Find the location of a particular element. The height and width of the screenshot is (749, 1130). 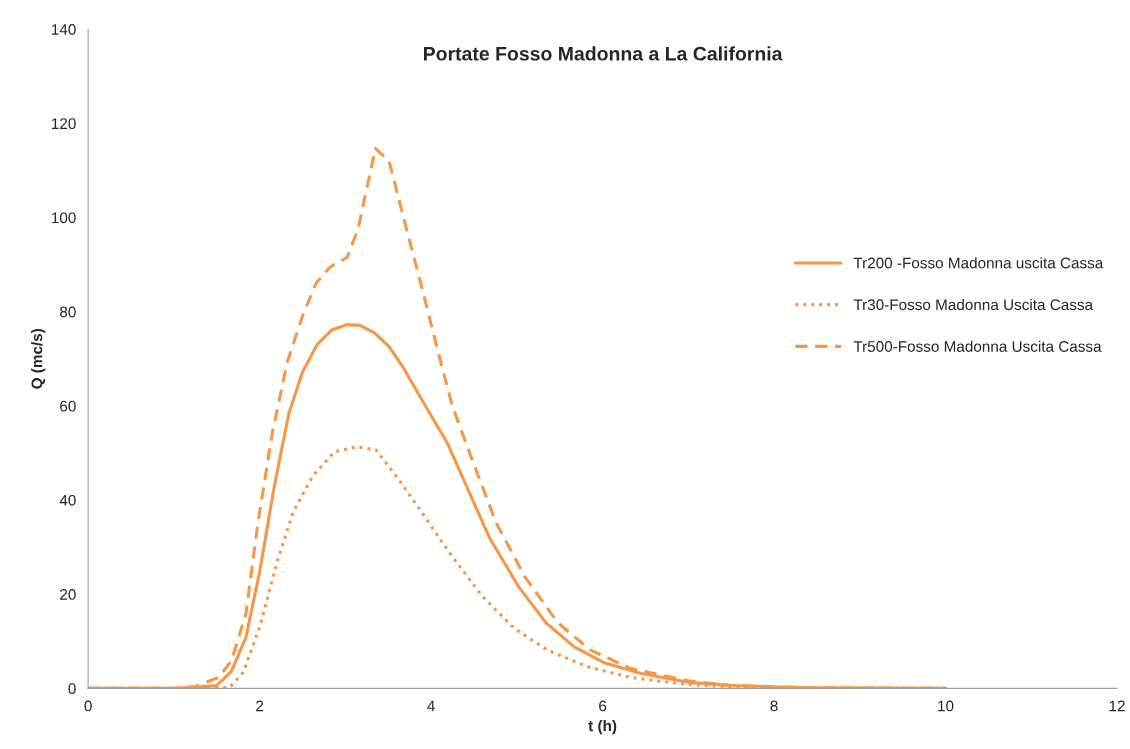

x-tick-label: 0 is located at coordinates (88, 706).